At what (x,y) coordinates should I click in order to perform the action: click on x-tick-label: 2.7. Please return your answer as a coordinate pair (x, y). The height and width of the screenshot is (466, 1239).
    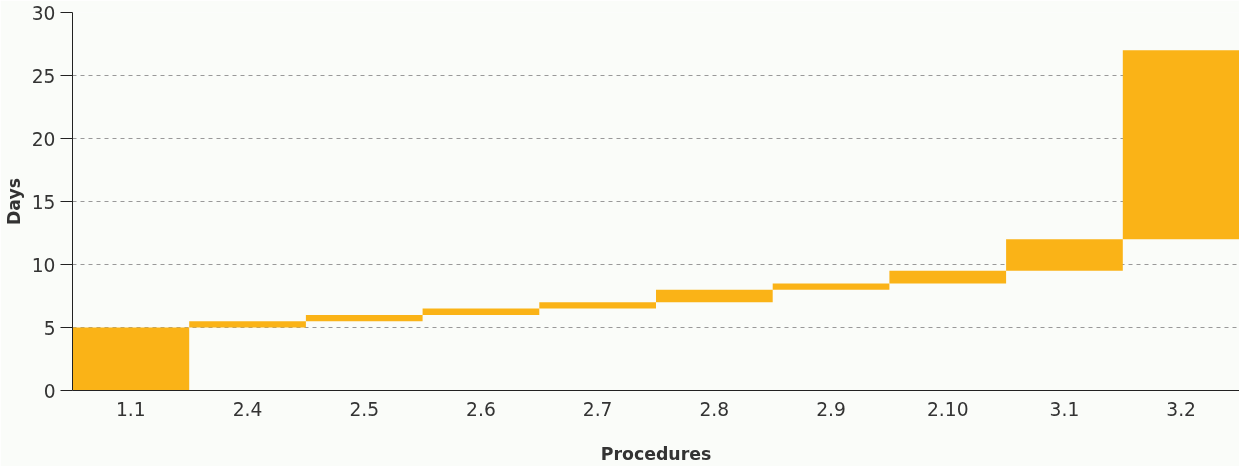
    Looking at the image, I should click on (597, 409).